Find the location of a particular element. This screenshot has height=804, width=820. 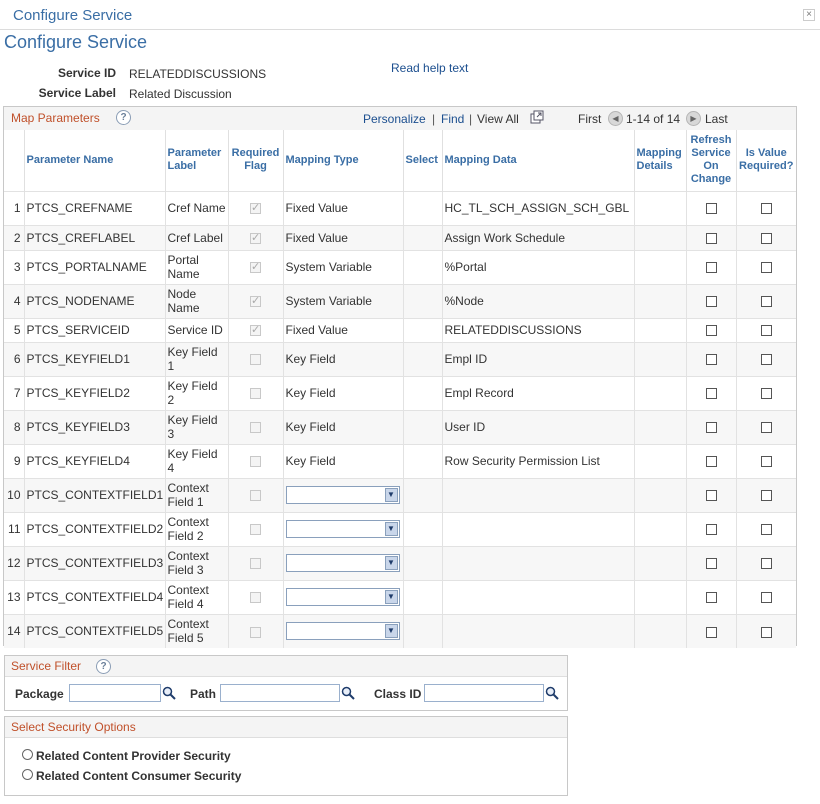

new-window-icon is located at coordinates (537, 118).